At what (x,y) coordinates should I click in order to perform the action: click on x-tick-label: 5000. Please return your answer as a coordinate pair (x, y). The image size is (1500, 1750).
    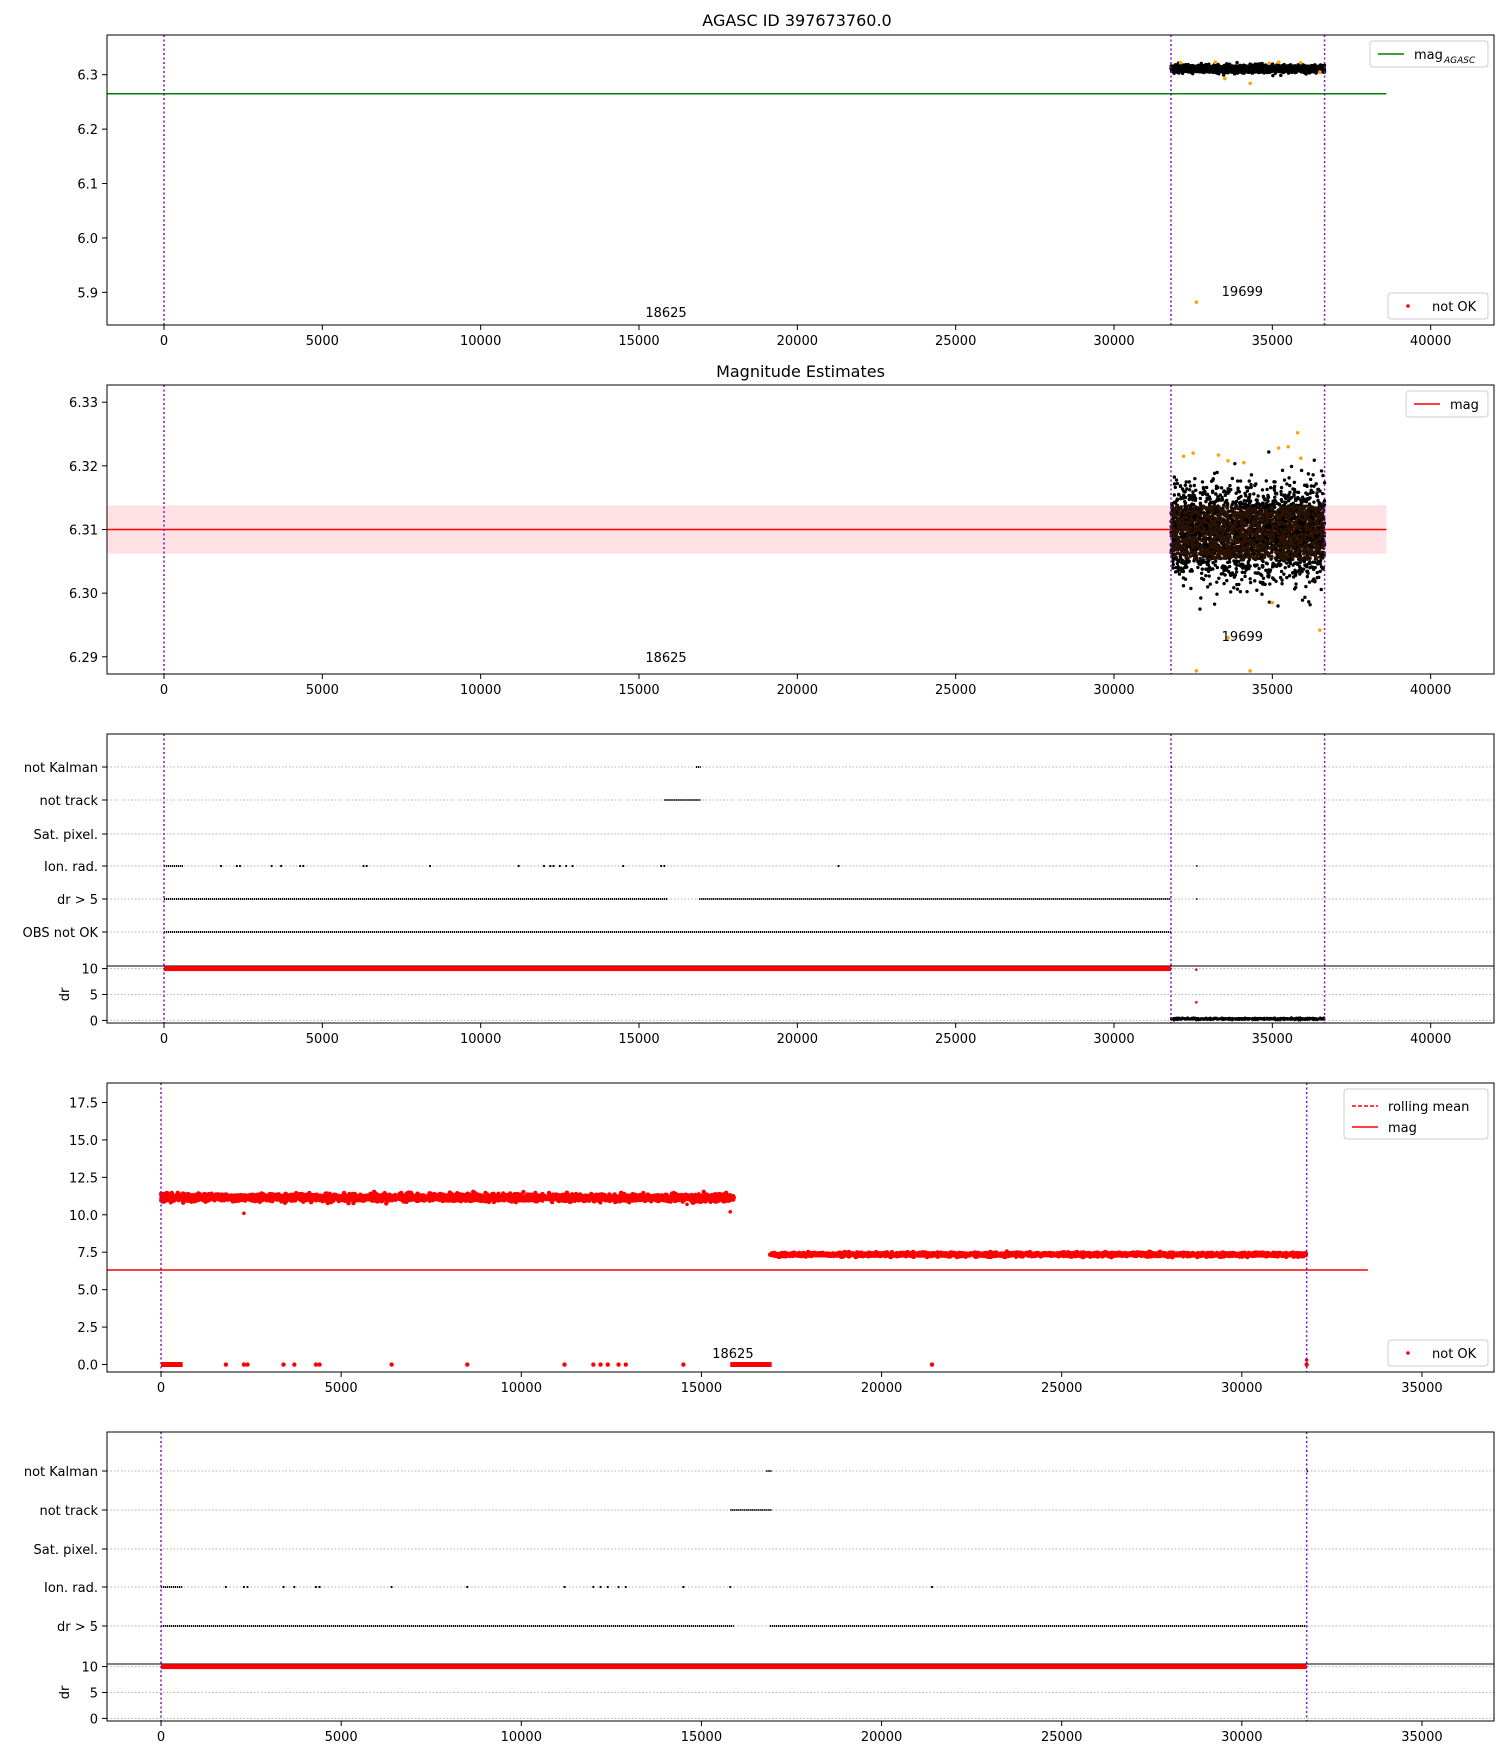
    Looking at the image, I should click on (322, 341).